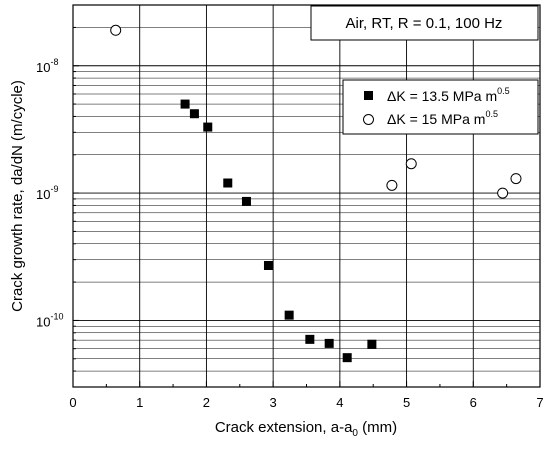  What do you see at coordinates (49, 320) in the screenshot?
I see `y-tick-label: 10⁻¹⁰` at bounding box center [49, 320].